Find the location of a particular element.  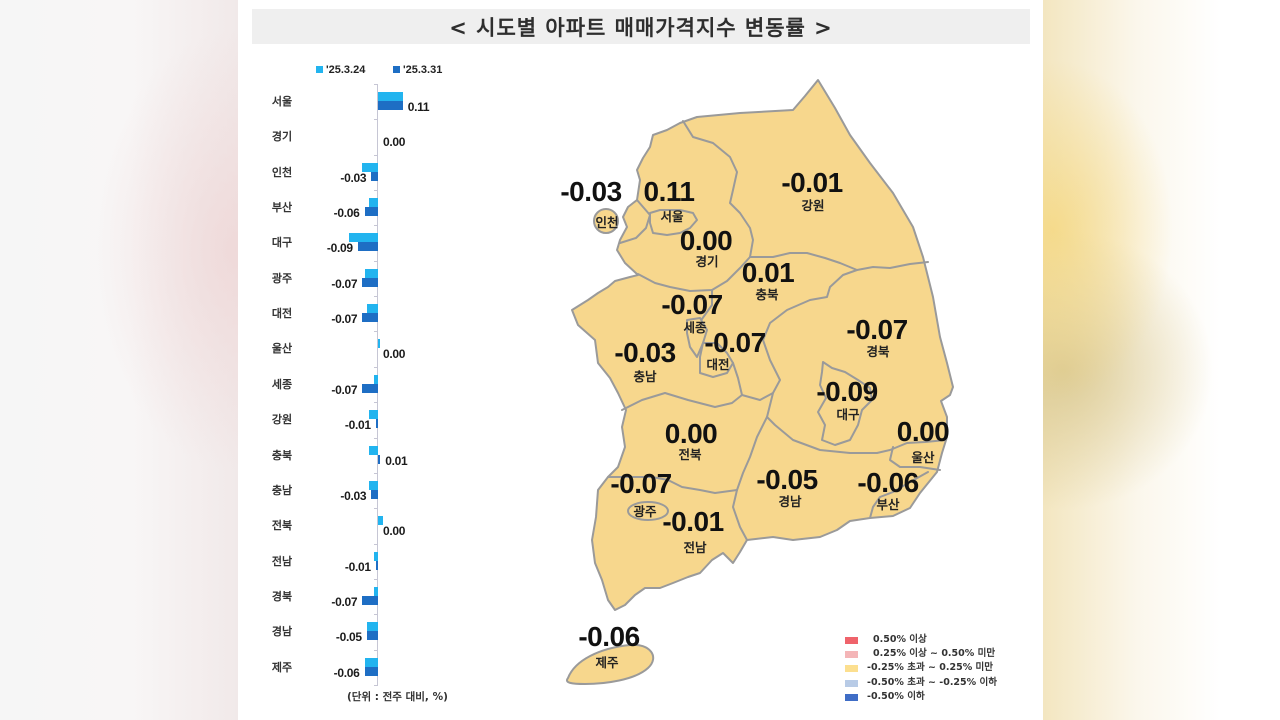

map-value-sejong: -0.07 is located at coordinates (692, 304).